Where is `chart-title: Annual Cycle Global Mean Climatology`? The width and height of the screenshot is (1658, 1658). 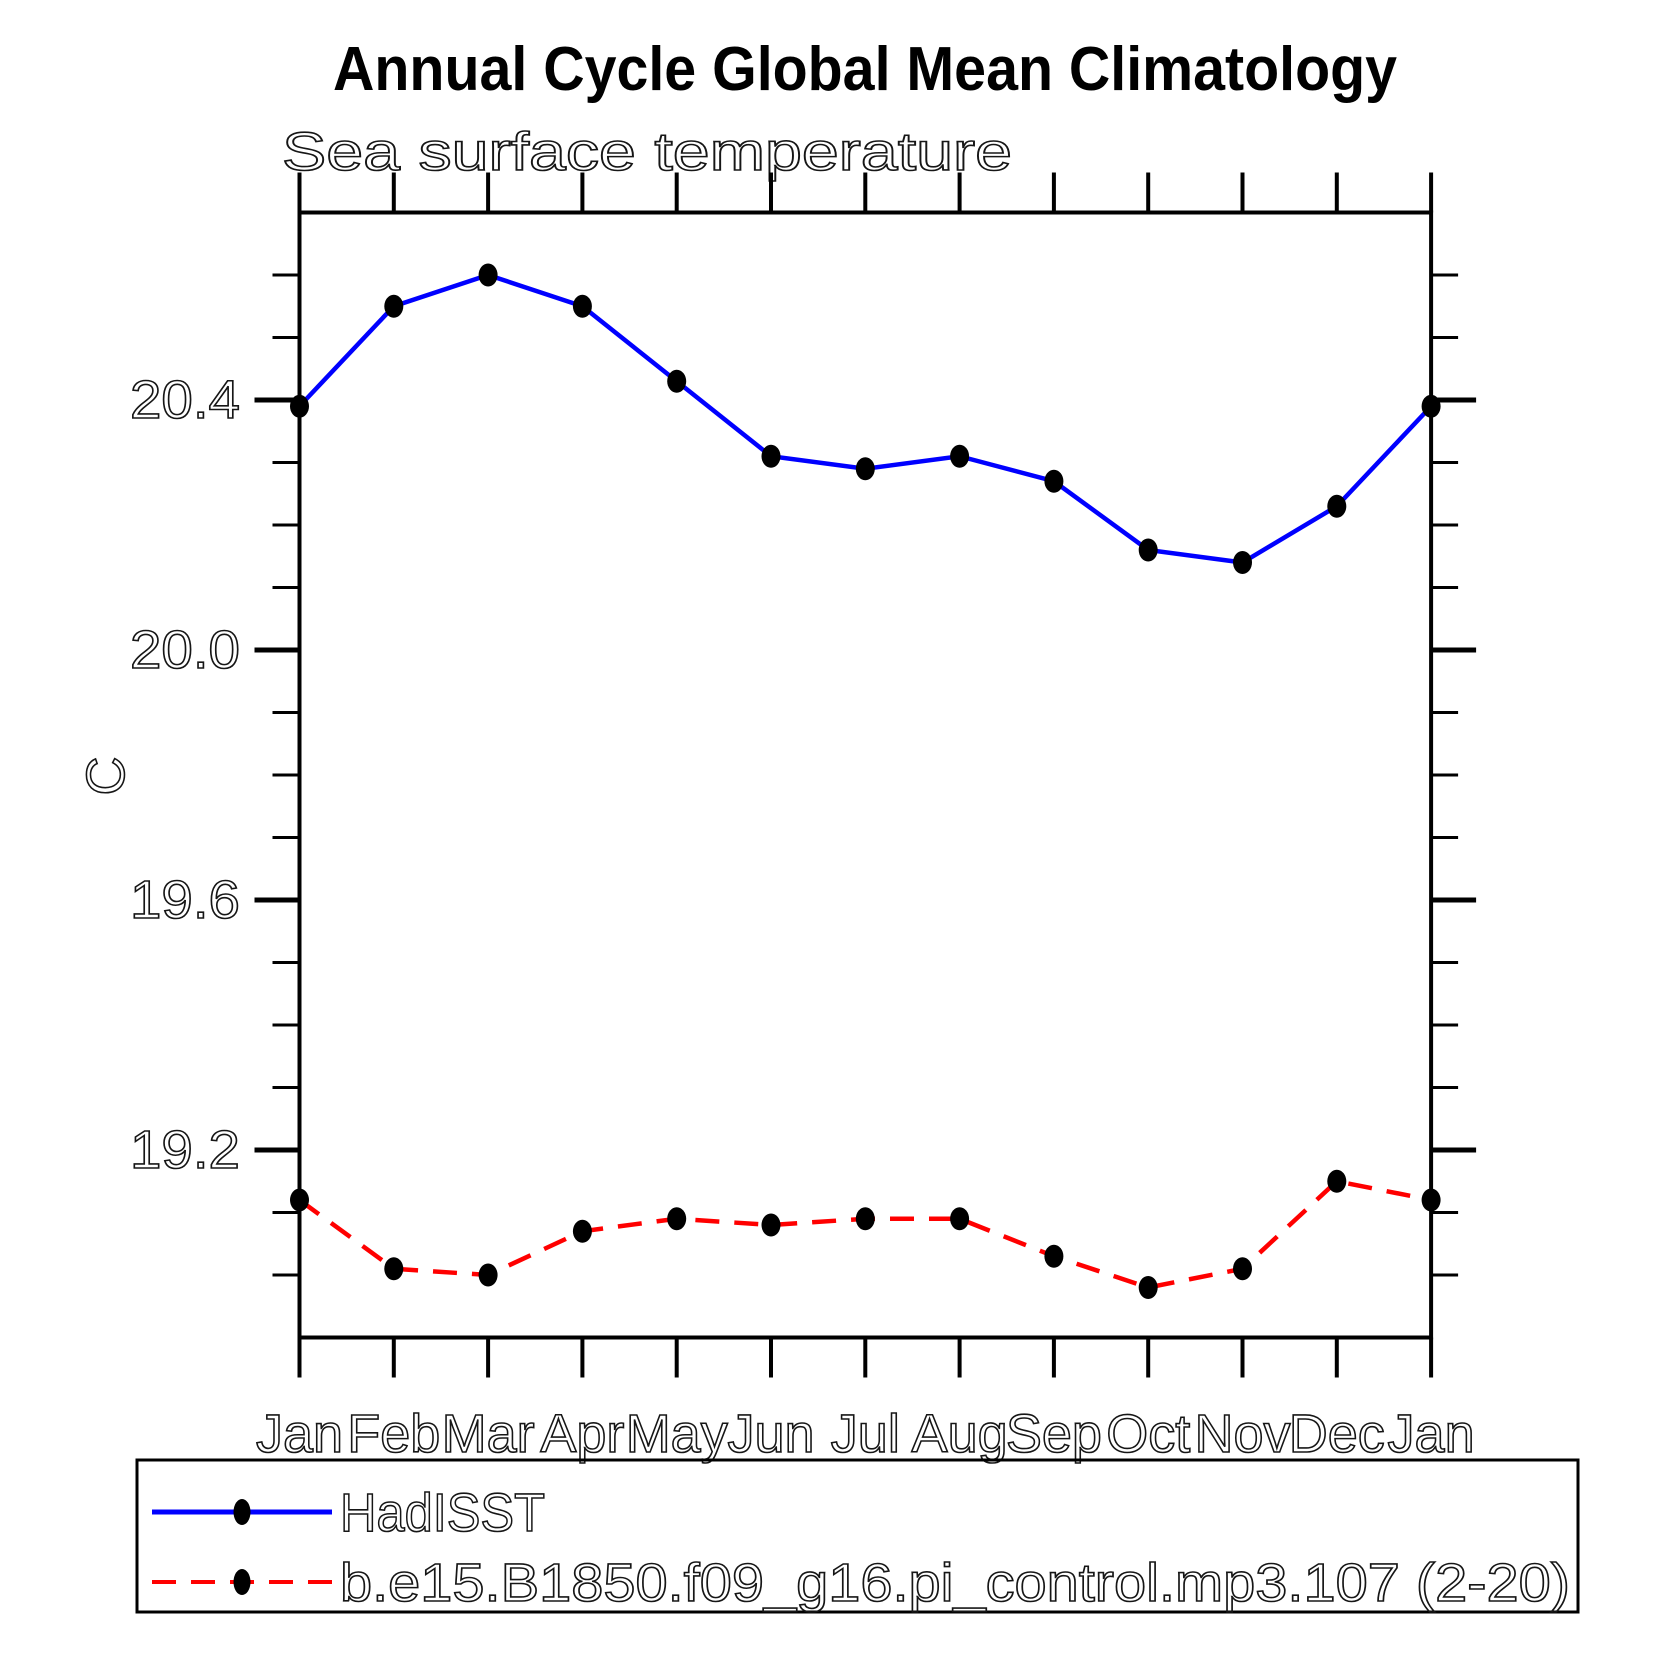 chart-title: Annual Cycle Global Mean Climatology is located at coordinates (865, 69).